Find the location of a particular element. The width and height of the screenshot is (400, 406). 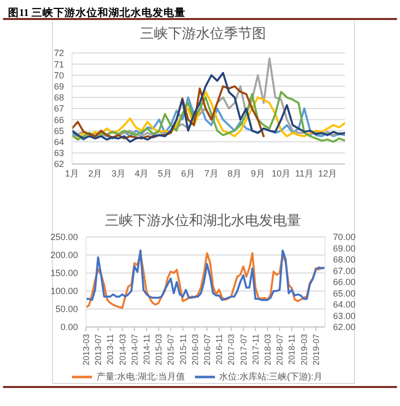

x-tick-label: 7月 is located at coordinates (211, 173).